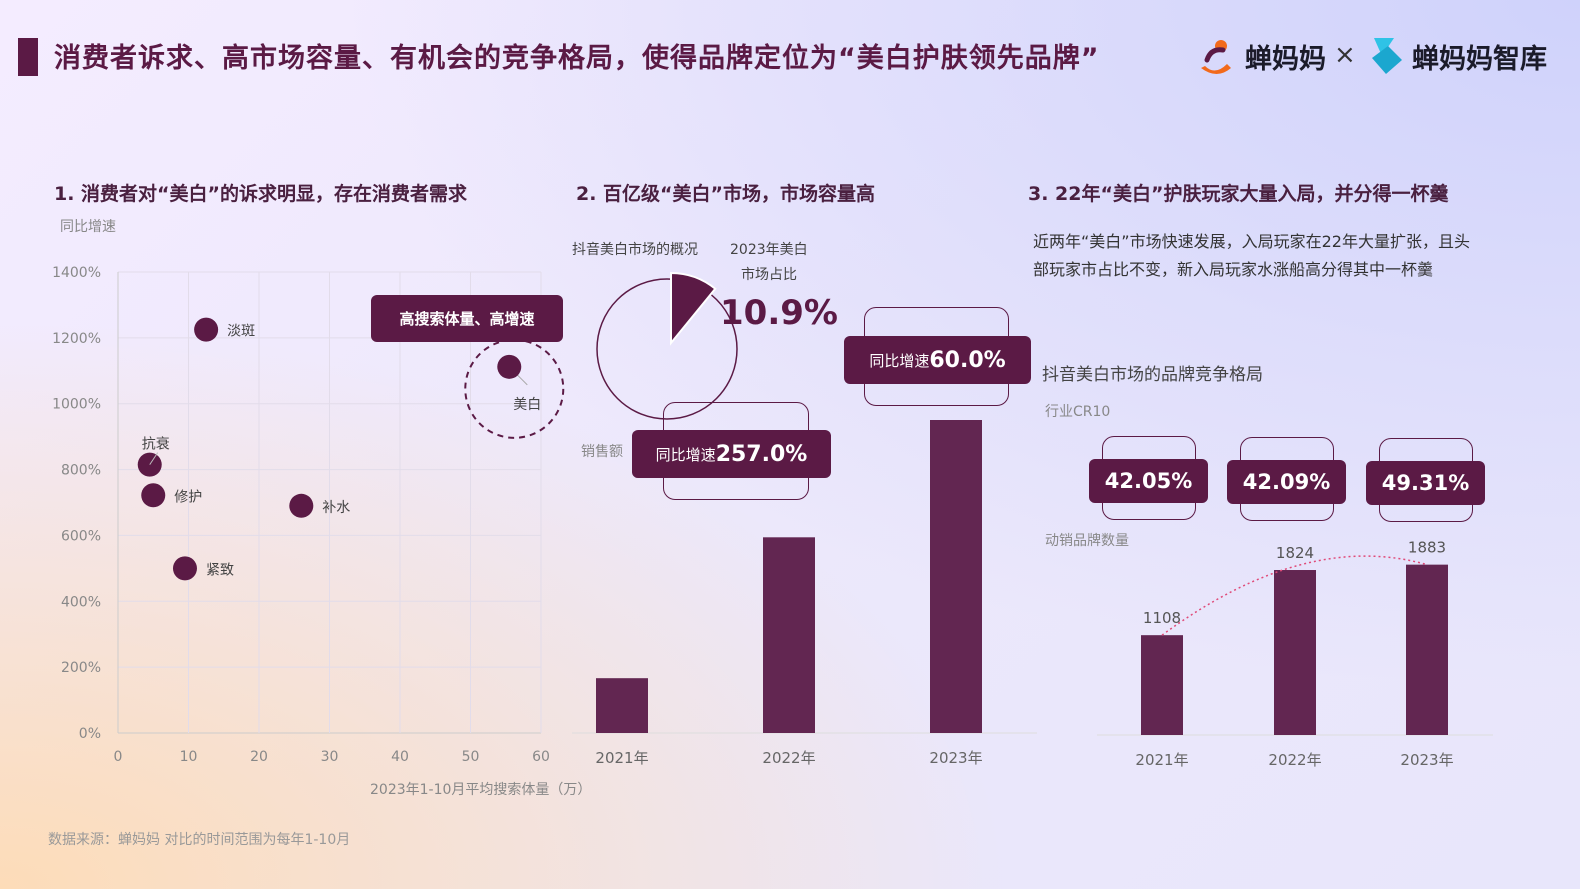  I want to click on brand-trend-line, so click(1294, 595).